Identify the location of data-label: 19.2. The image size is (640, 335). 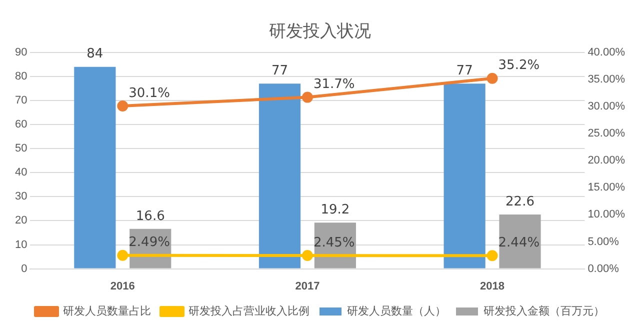
(335, 210).